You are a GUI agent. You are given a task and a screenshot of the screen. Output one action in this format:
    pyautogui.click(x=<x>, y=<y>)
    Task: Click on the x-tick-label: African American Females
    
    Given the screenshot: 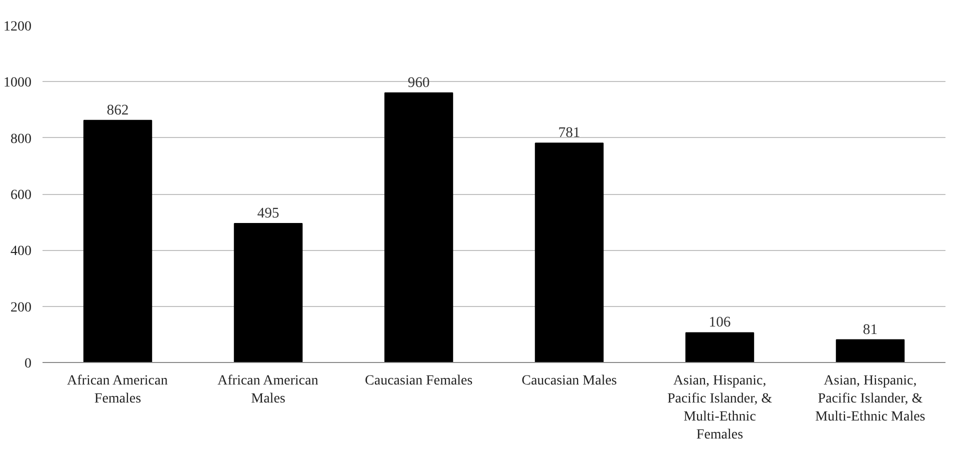 What is the action you would take?
    pyautogui.click(x=117, y=390)
    